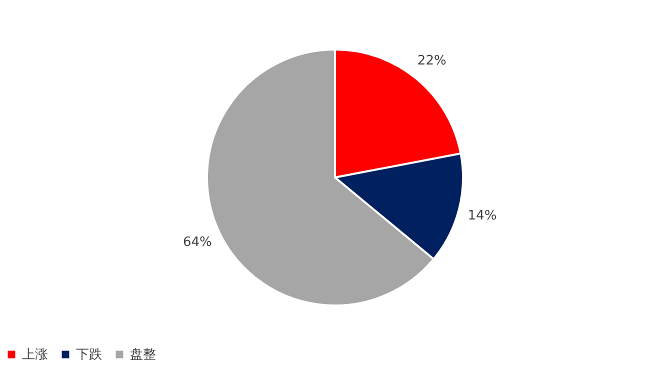  Describe the element at coordinates (482, 216) in the screenshot. I see `data-label: 14%` at that location.